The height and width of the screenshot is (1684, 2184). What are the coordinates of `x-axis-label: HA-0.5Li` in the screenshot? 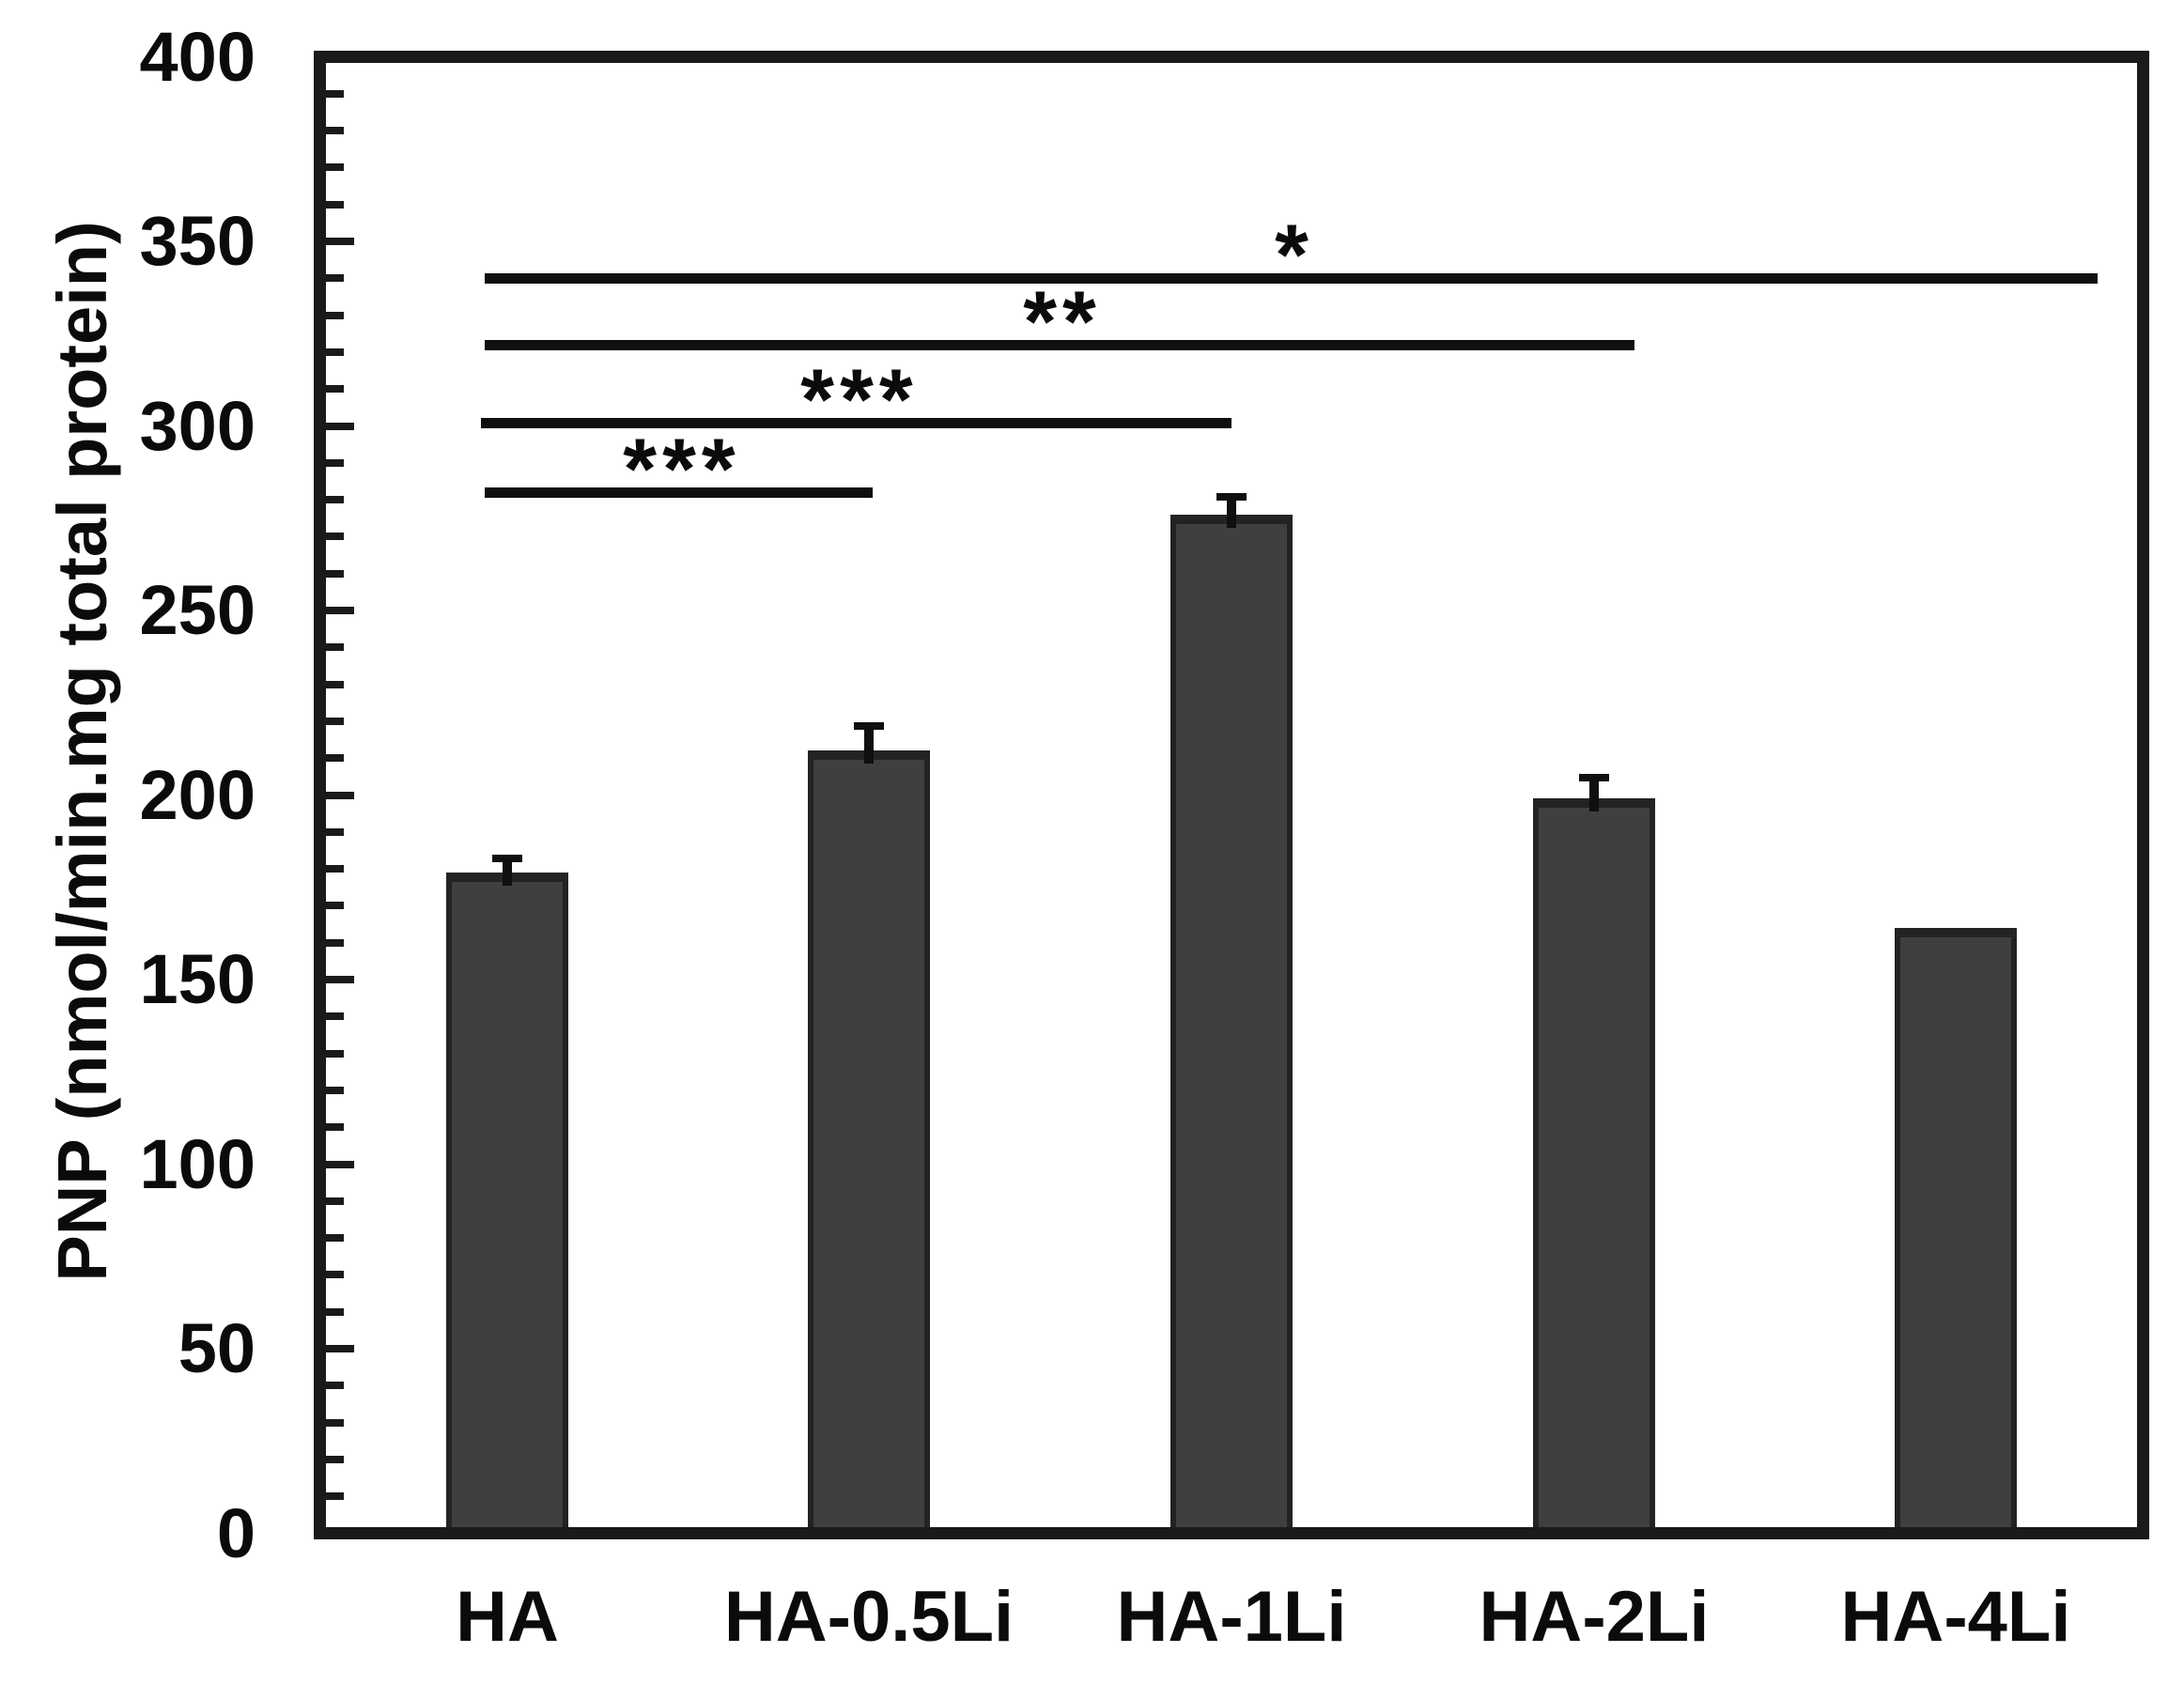 It's located at (869, 1617).